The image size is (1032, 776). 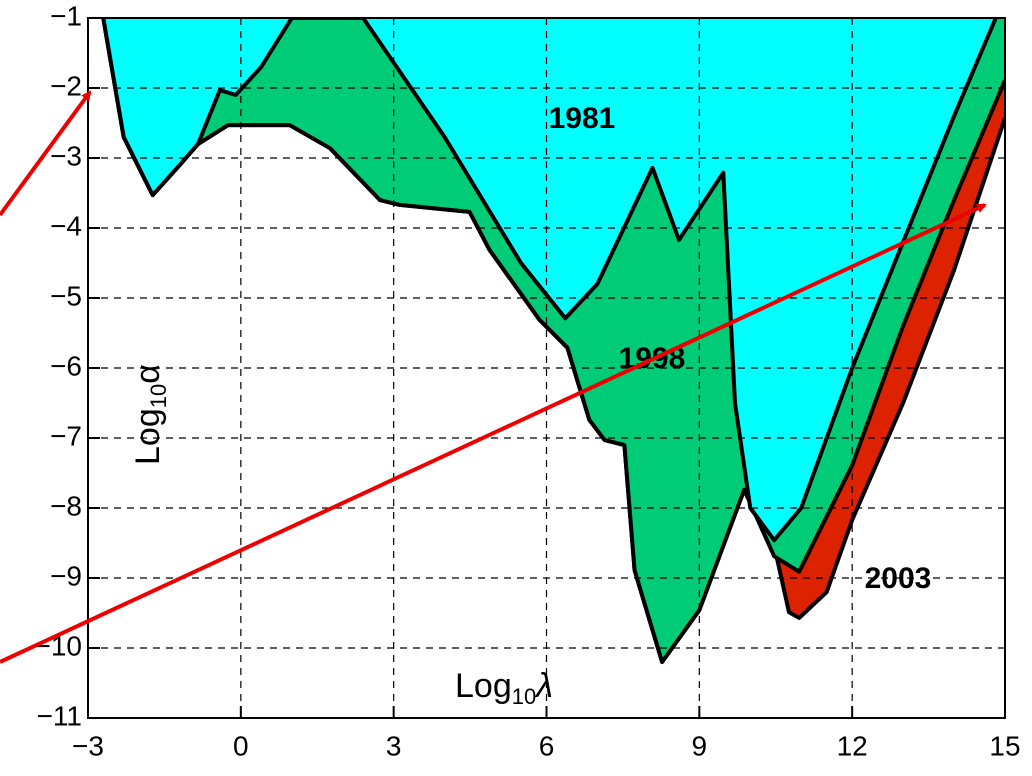 I want to click on x-tick-label: −3, so click(x=88, y=745).